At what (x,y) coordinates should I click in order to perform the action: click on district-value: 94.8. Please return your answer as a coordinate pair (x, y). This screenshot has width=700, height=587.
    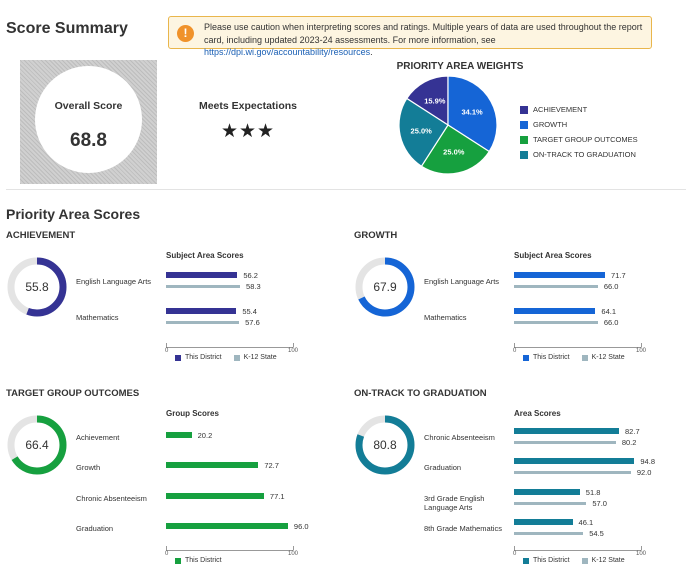
    Looking at the image, I should click on (647, 461).